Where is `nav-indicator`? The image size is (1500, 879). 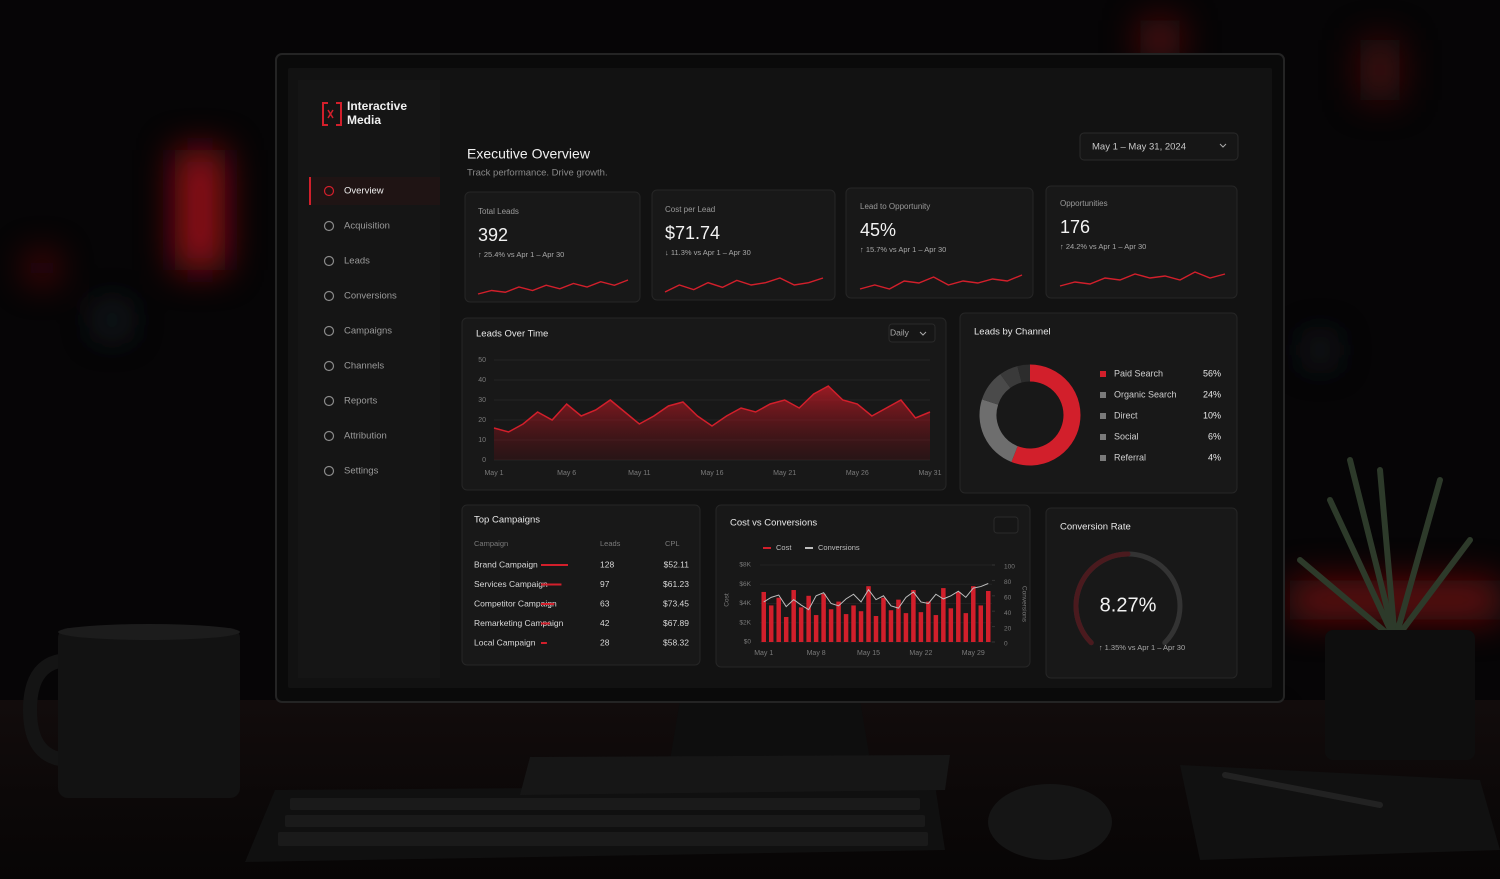 nav-indicator is located at coordinates (310, 191).